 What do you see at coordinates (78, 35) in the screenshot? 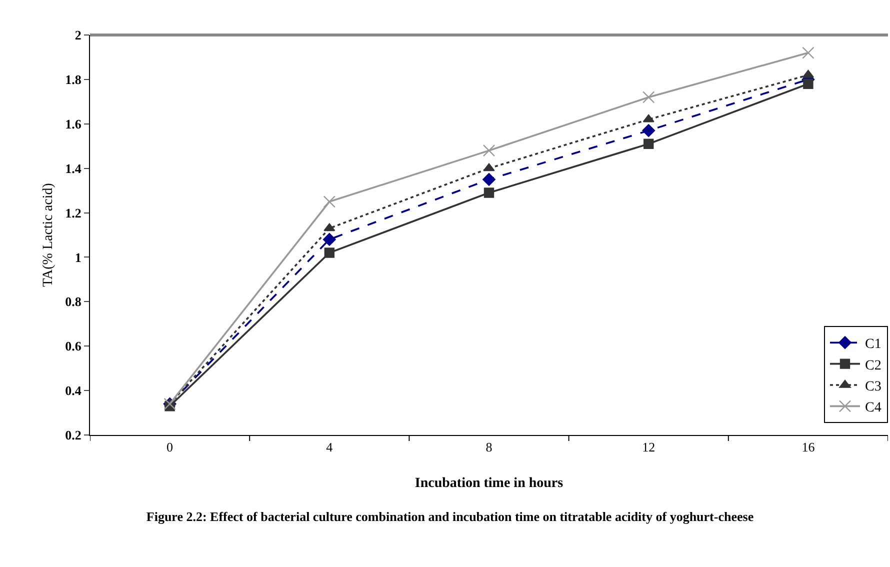
I see `y-tick-label: 2` at bounding box center [78, 35].